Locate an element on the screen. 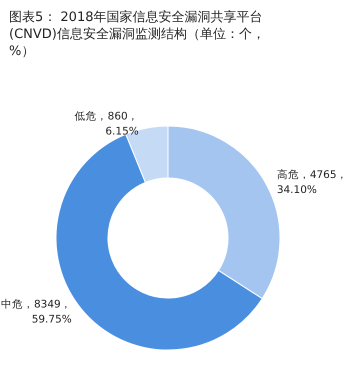  slice-label: 高危，4765， 34.10% is located at coordinates (312, 182).